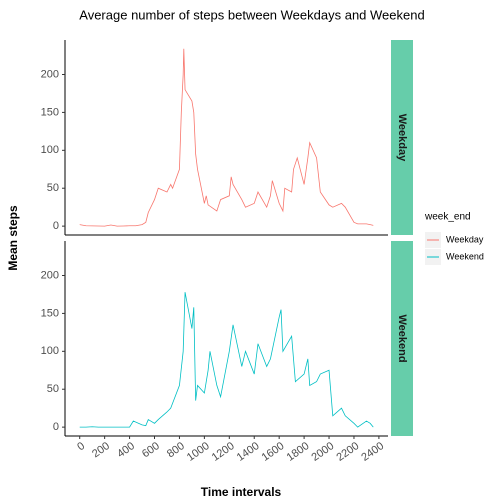 This screenshot has width=504, height=504. I want to click on x-axis-label: Time intervals, so click(241, 492).